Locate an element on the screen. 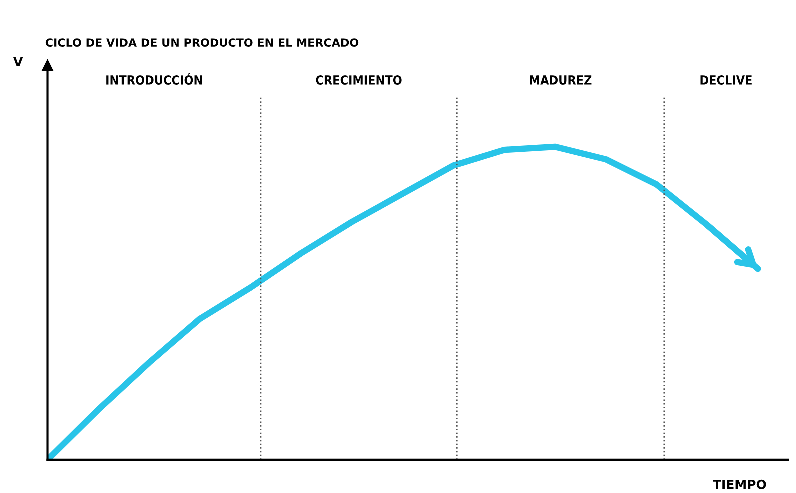  text: DECLIVE is located at coordinates (726, 80).